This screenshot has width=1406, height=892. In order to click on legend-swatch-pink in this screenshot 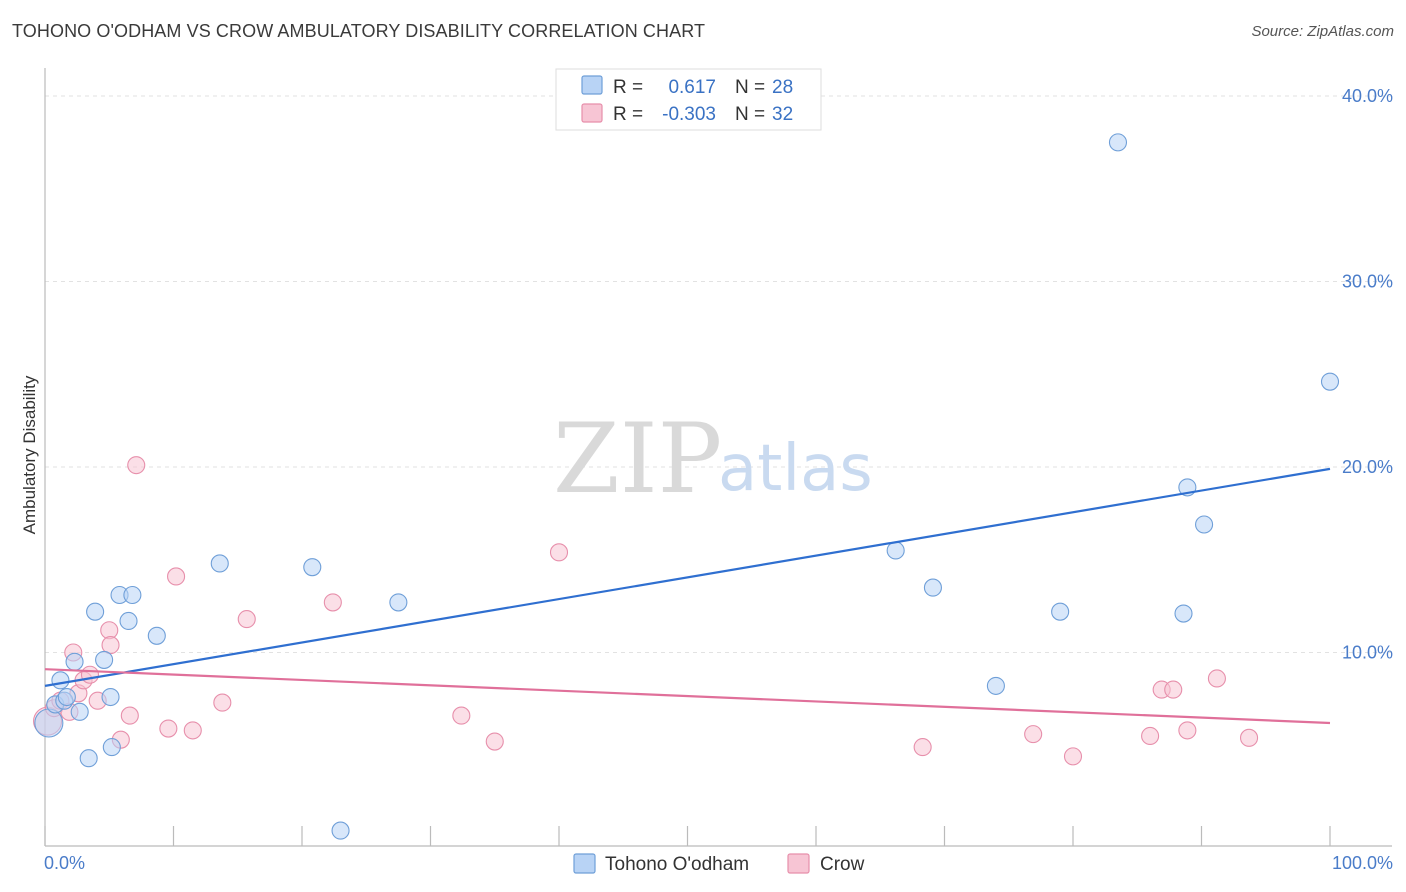, I will do `click(592, 113)`.